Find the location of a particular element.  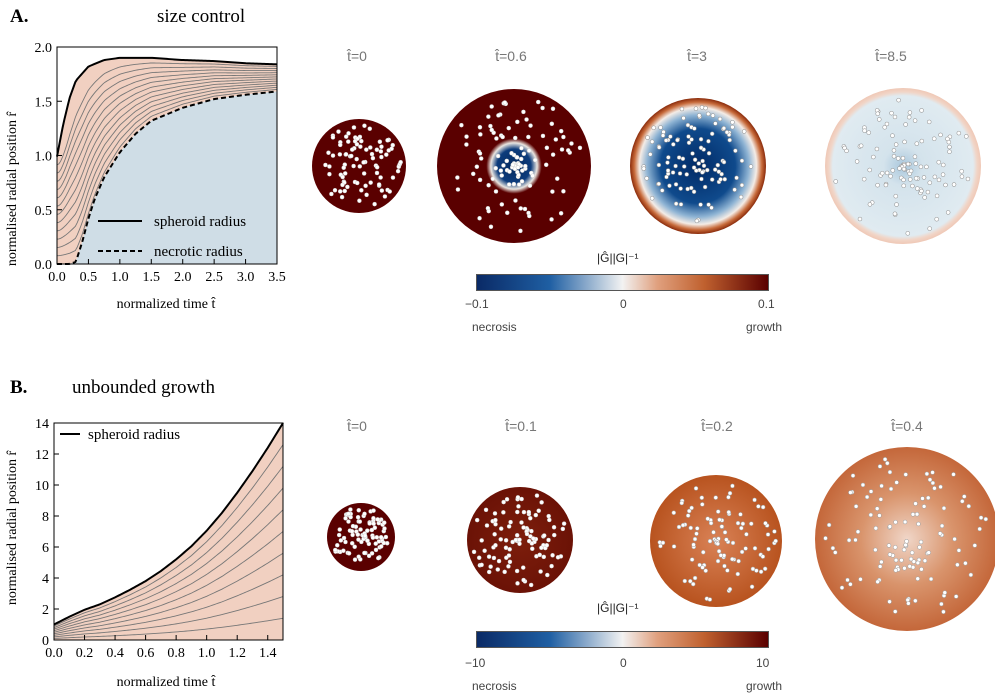

x-tick-label: 3.0 is located at coordinates (246, 277).